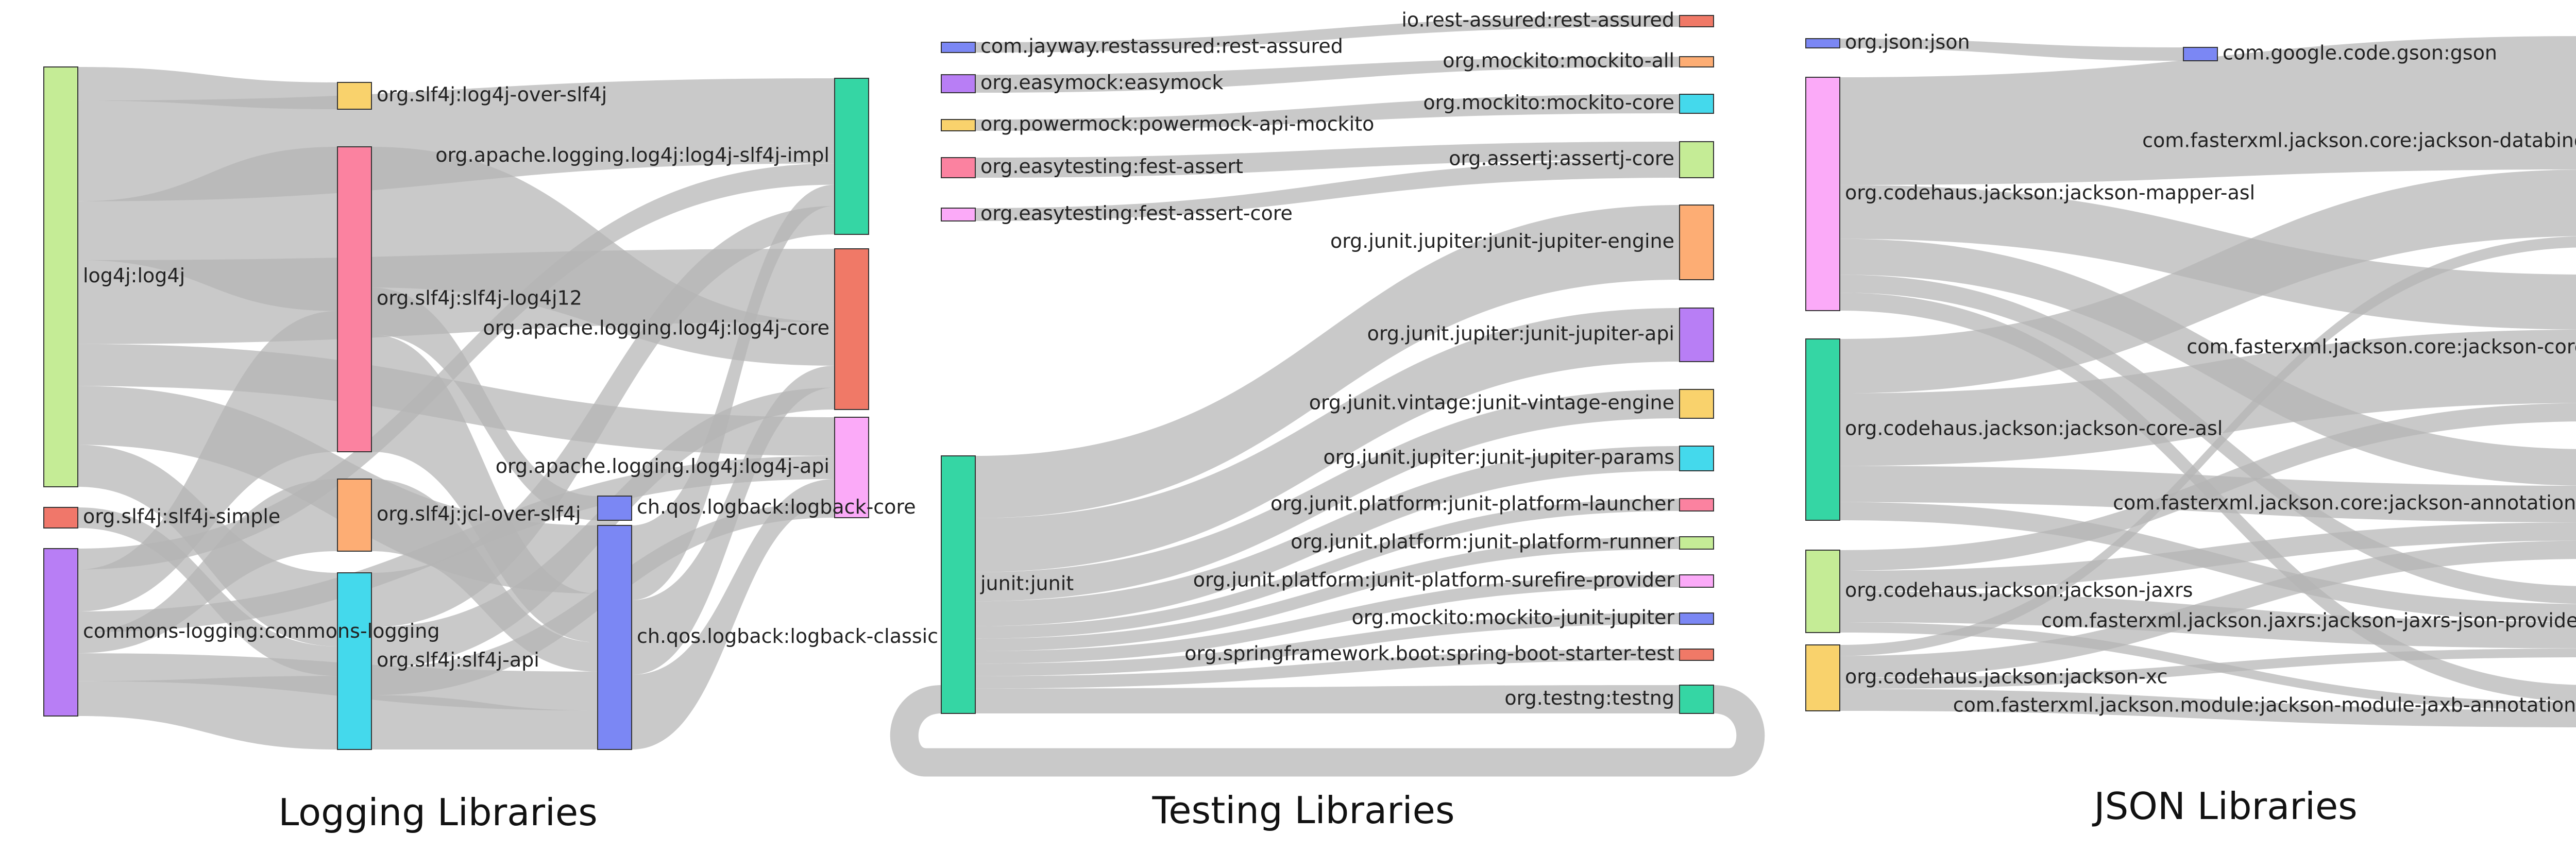 The height and width of the screenshot is (852, 2576). What do you see at coordinates (2208, 110) in the screenshot?
I see `link-j_mapperasl-to-j_databind` at bounding box center [2208, 110].